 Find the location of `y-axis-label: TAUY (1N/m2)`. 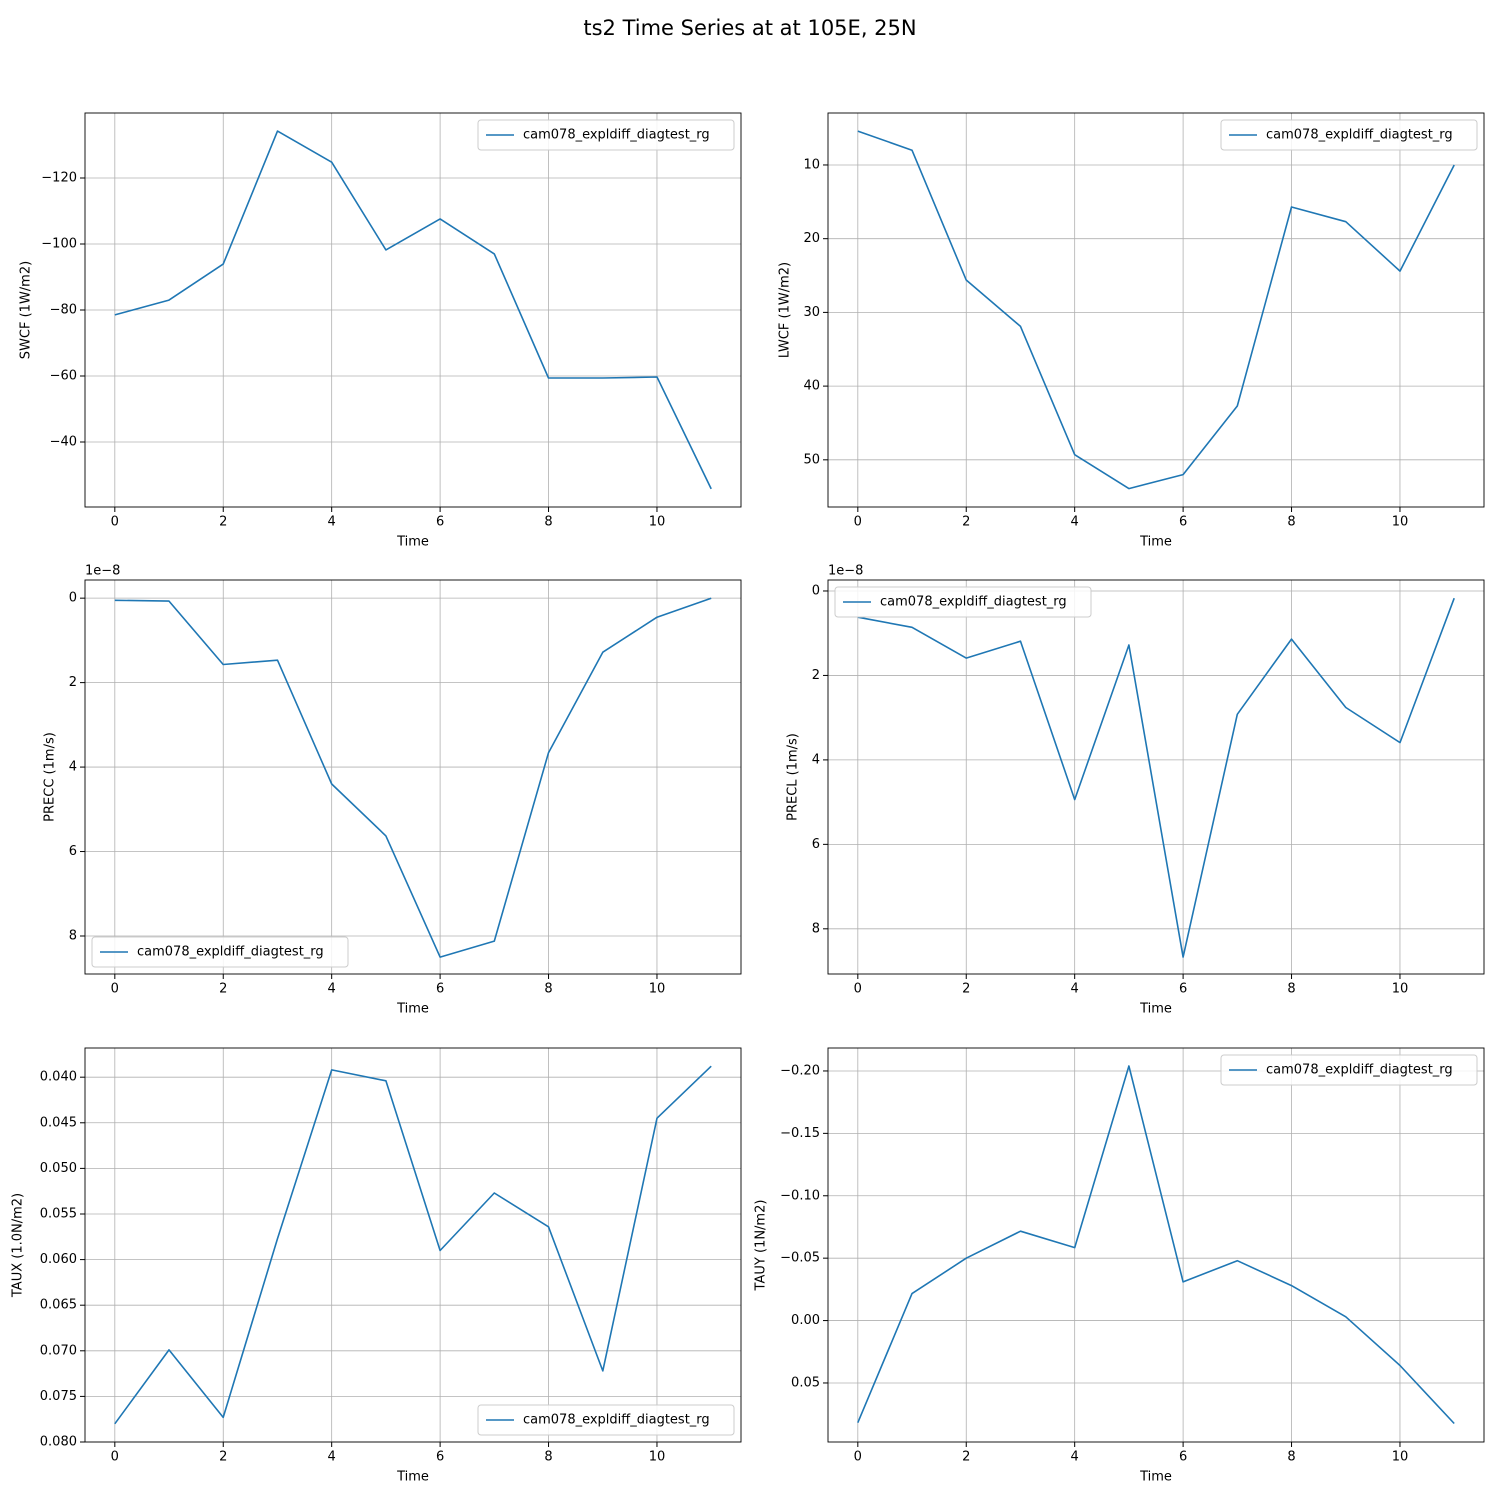

y-axis-label: TAUY (1N/m2) is located at coordinates (761, 1246).